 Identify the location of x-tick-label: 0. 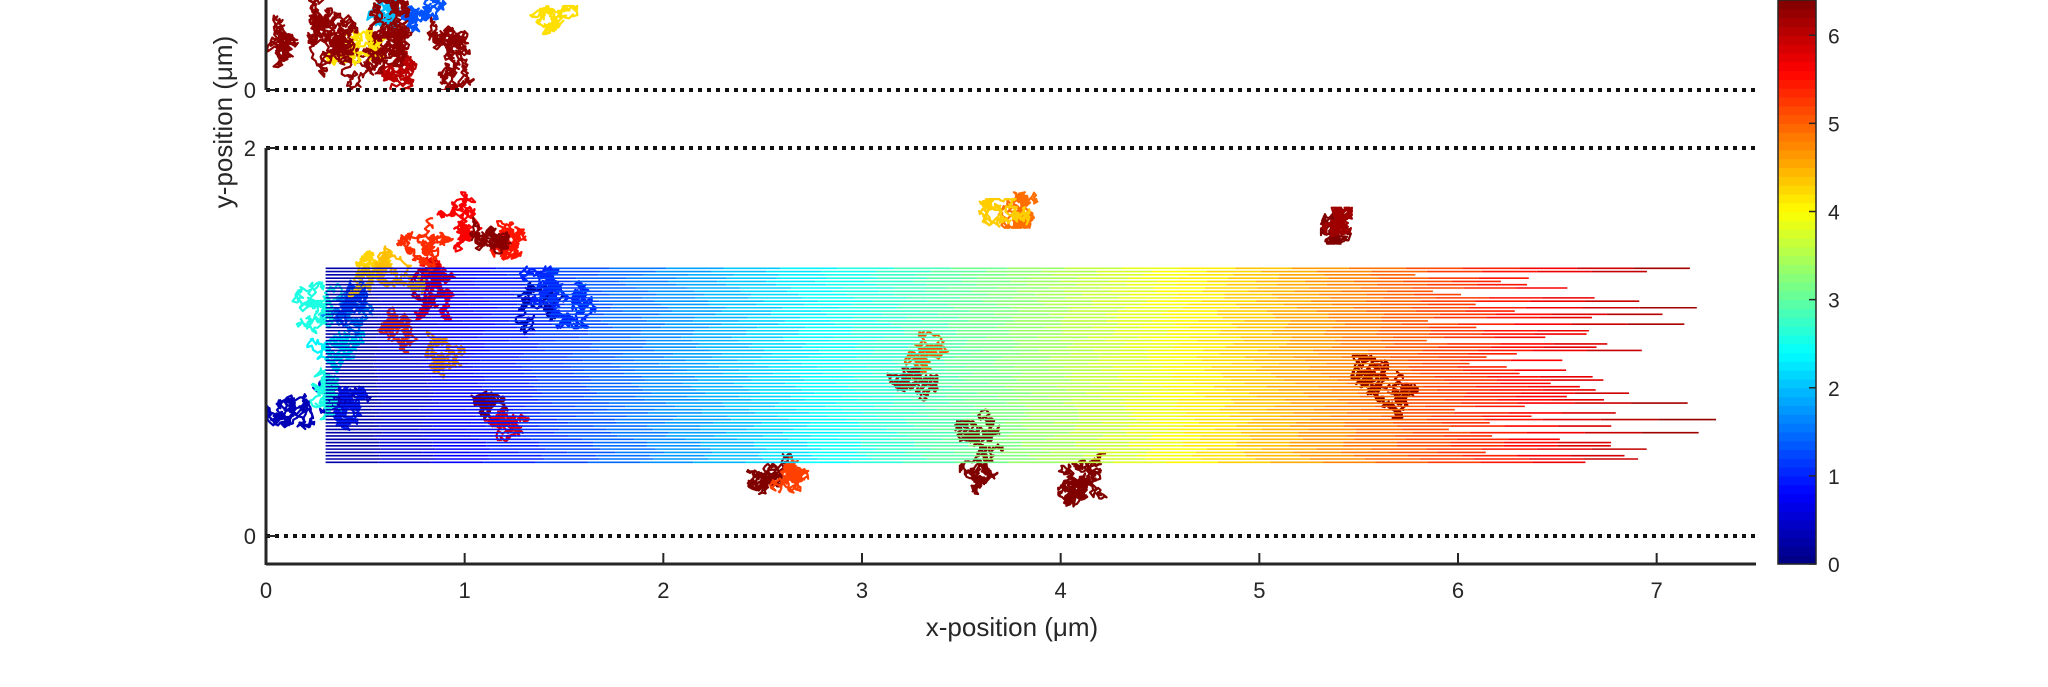
(266, 590).